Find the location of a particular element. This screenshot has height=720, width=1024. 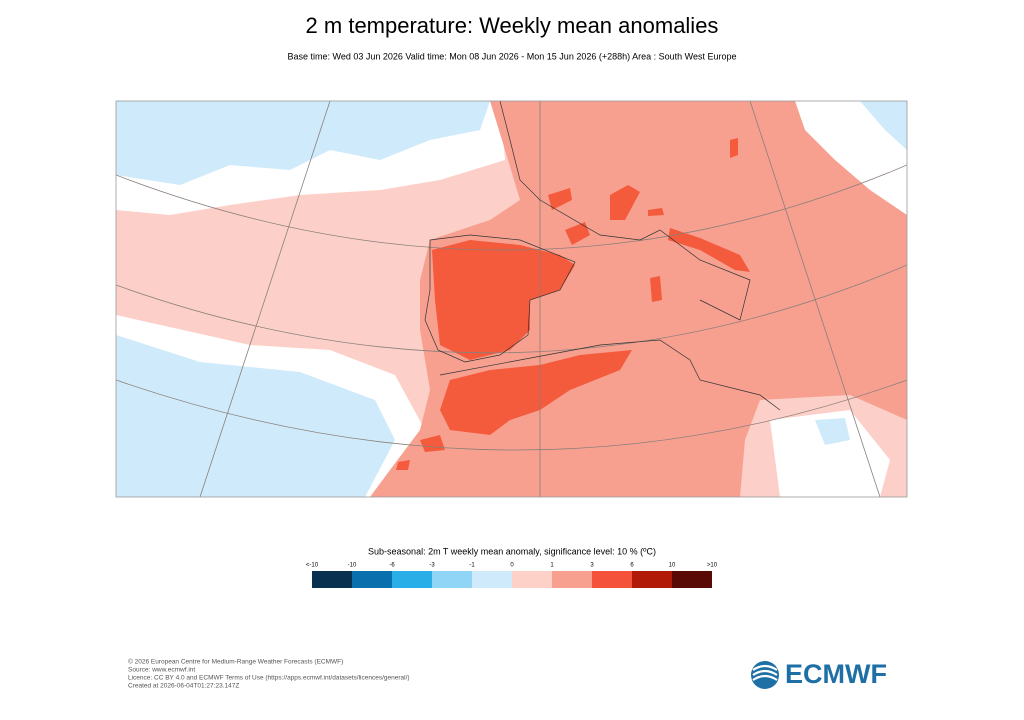

colorbar-label: 6 is located at coordinates (632, 566).